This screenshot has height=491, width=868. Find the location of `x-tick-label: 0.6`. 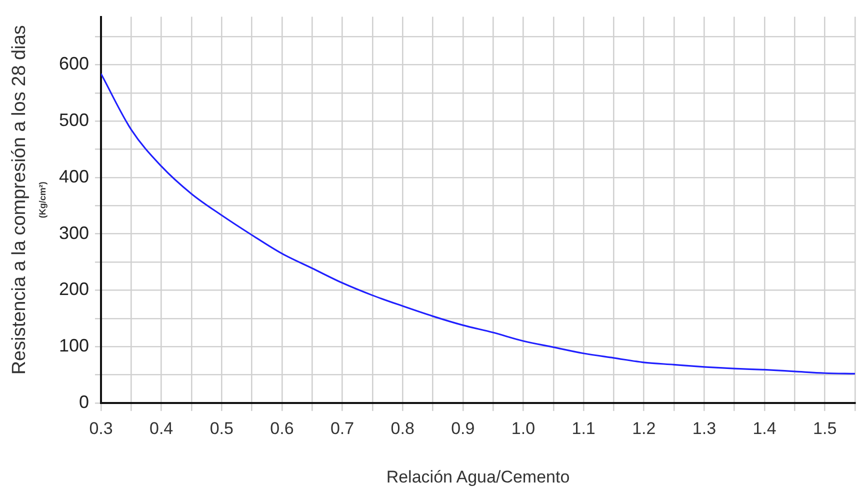

x-tick-label: 0.6 is located at coordinates (282, 428).